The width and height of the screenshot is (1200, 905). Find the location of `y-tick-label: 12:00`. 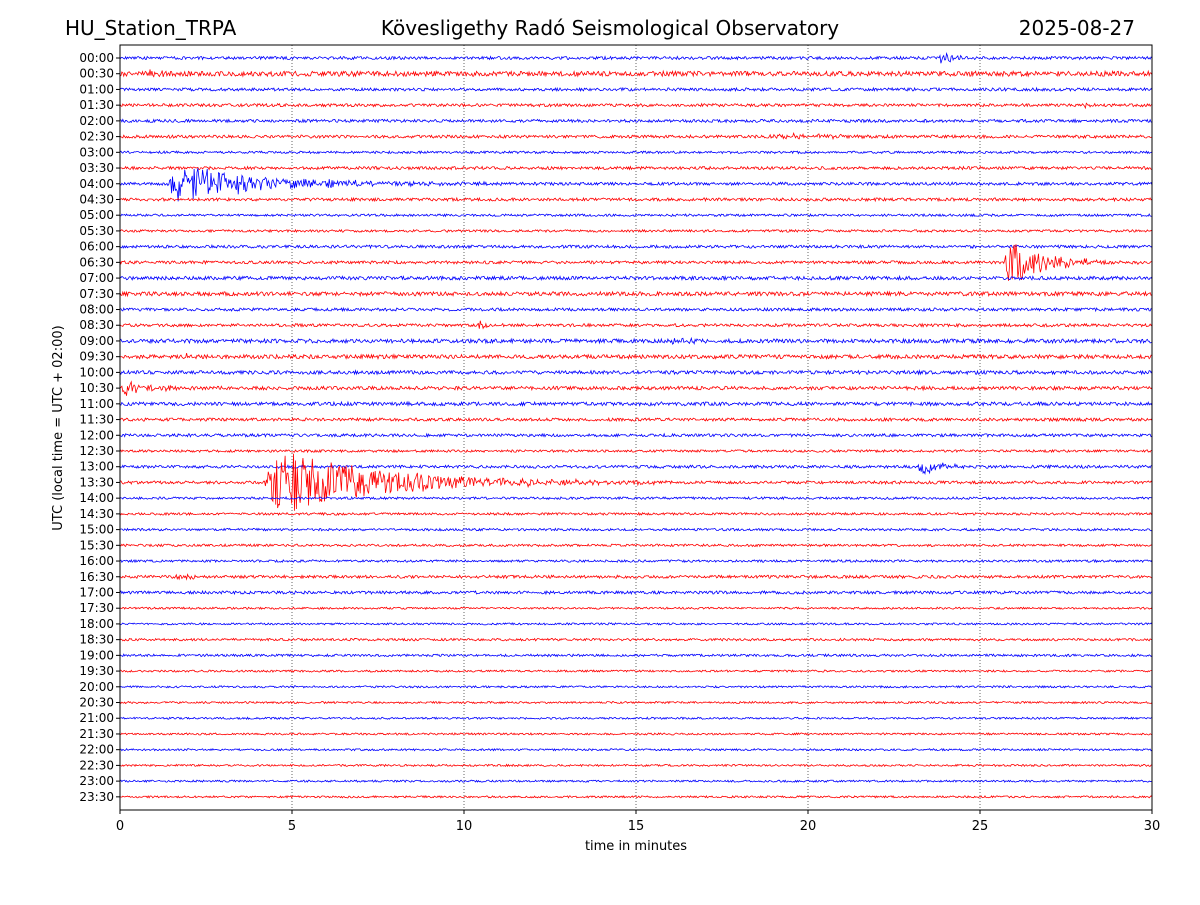

y-tick-label: 12:00 is located at coordinates (96, 435).